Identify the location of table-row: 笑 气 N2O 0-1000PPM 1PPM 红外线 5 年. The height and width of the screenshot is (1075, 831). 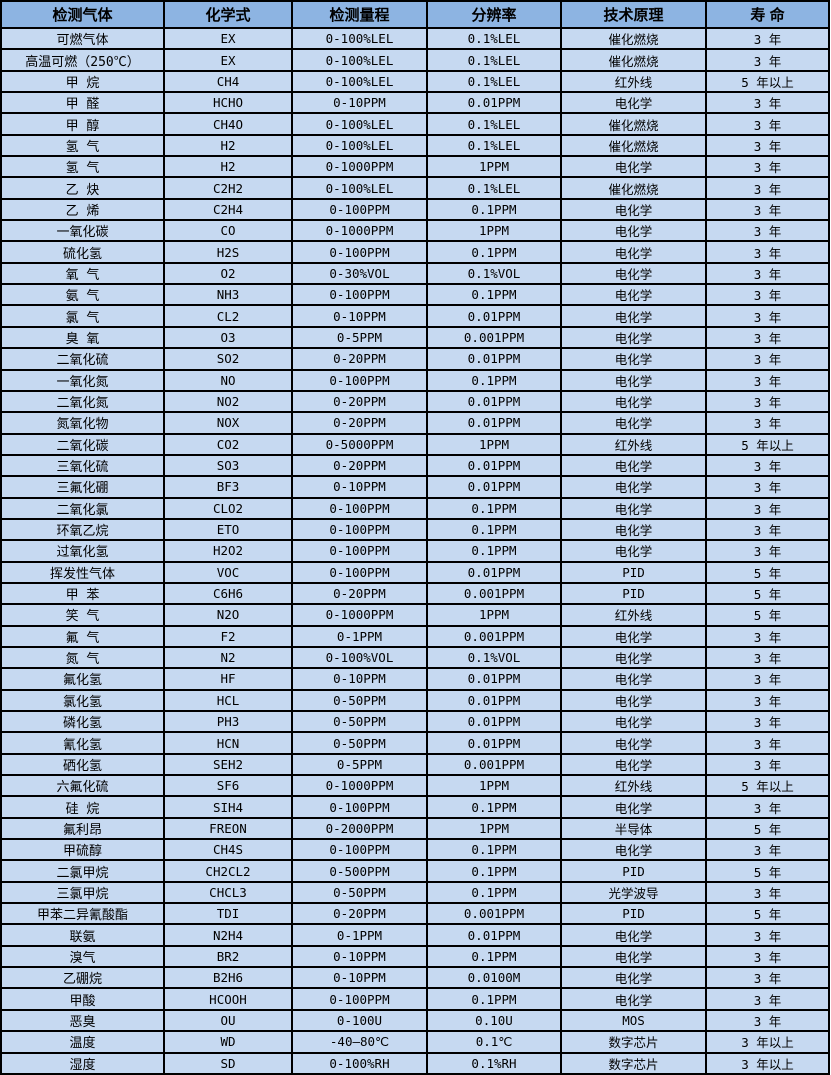
(415, 615).